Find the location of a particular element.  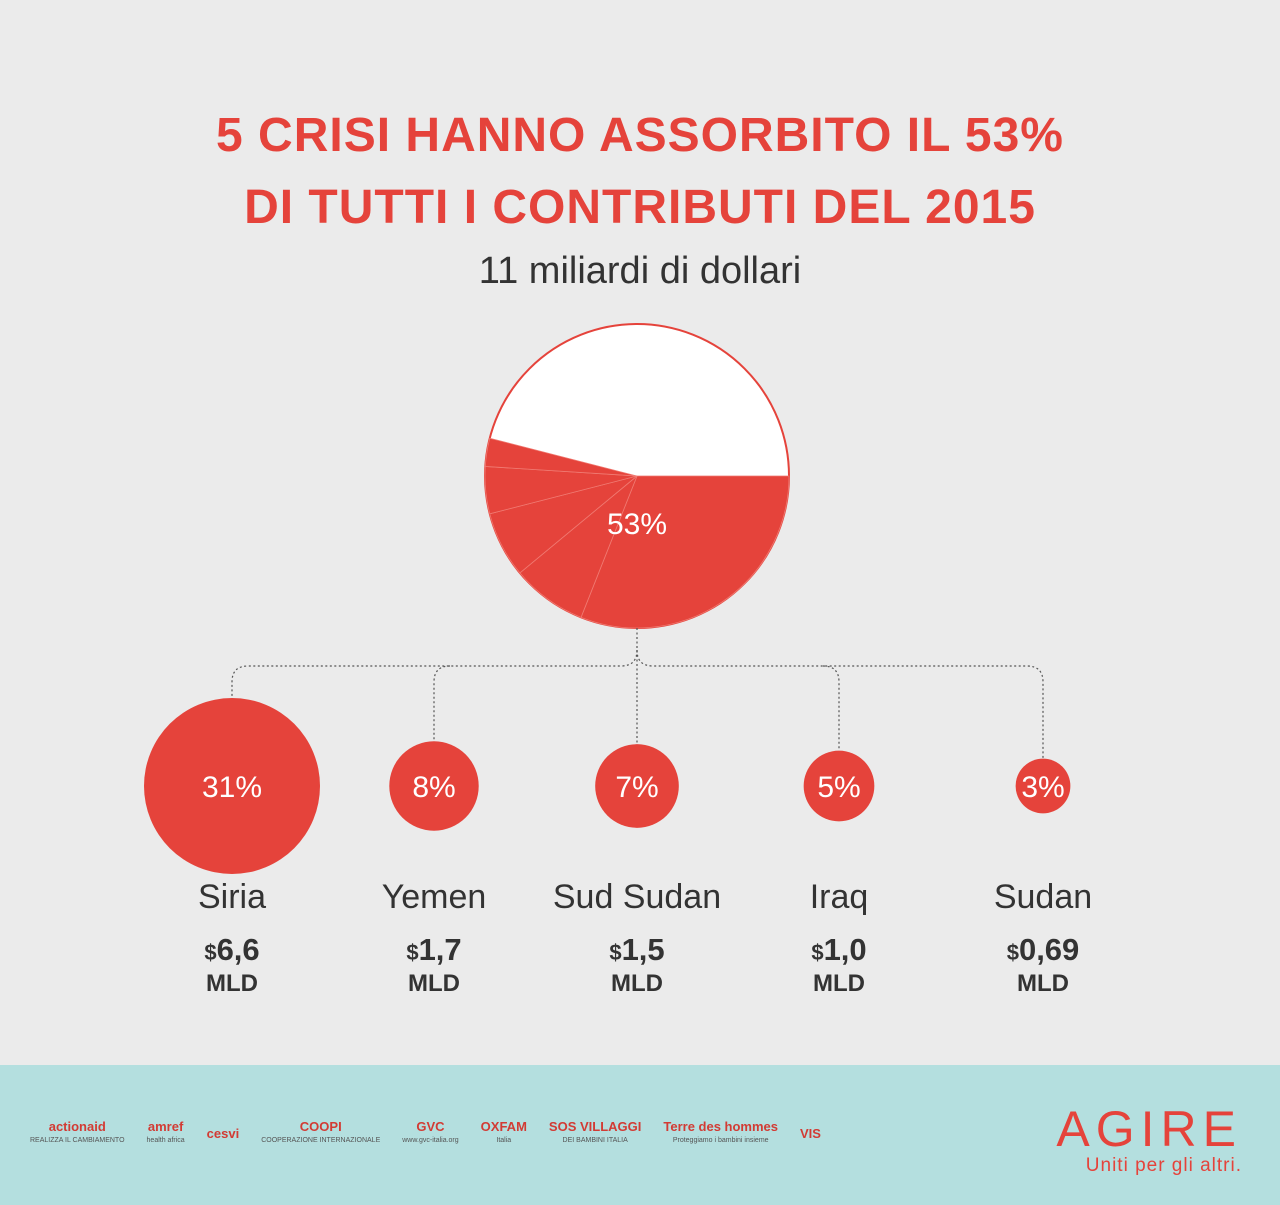

unit-yemen: MLD is located at coordinates (434, 983).